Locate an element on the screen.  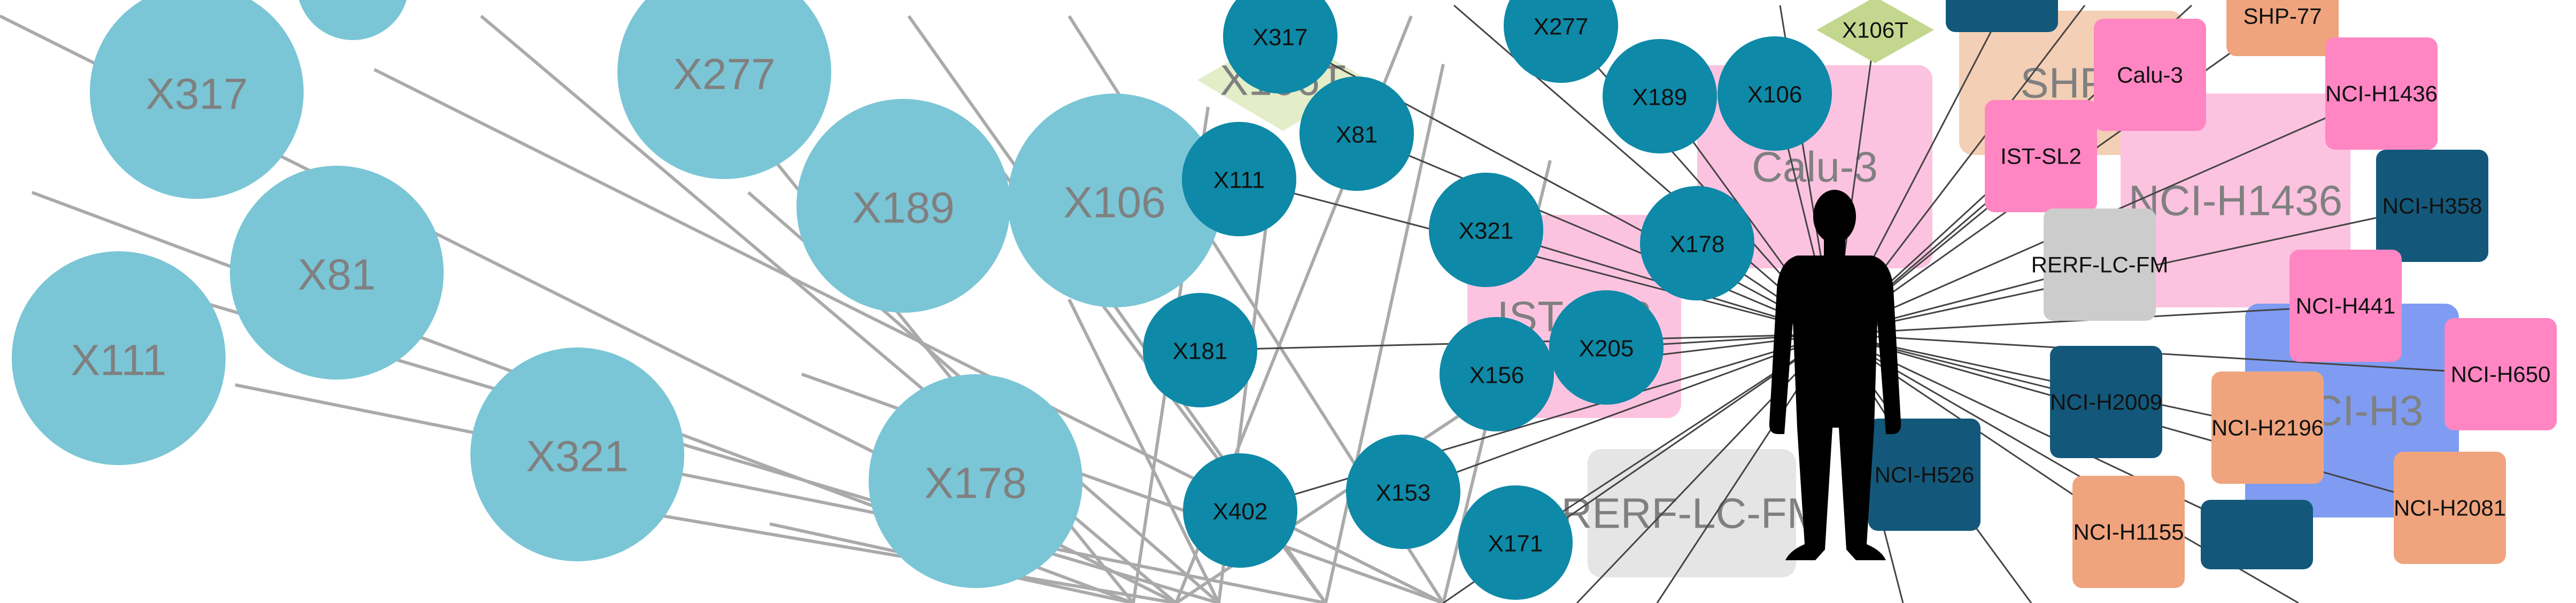
small-node-x156: X156 is located at coordinates (1497, 374).